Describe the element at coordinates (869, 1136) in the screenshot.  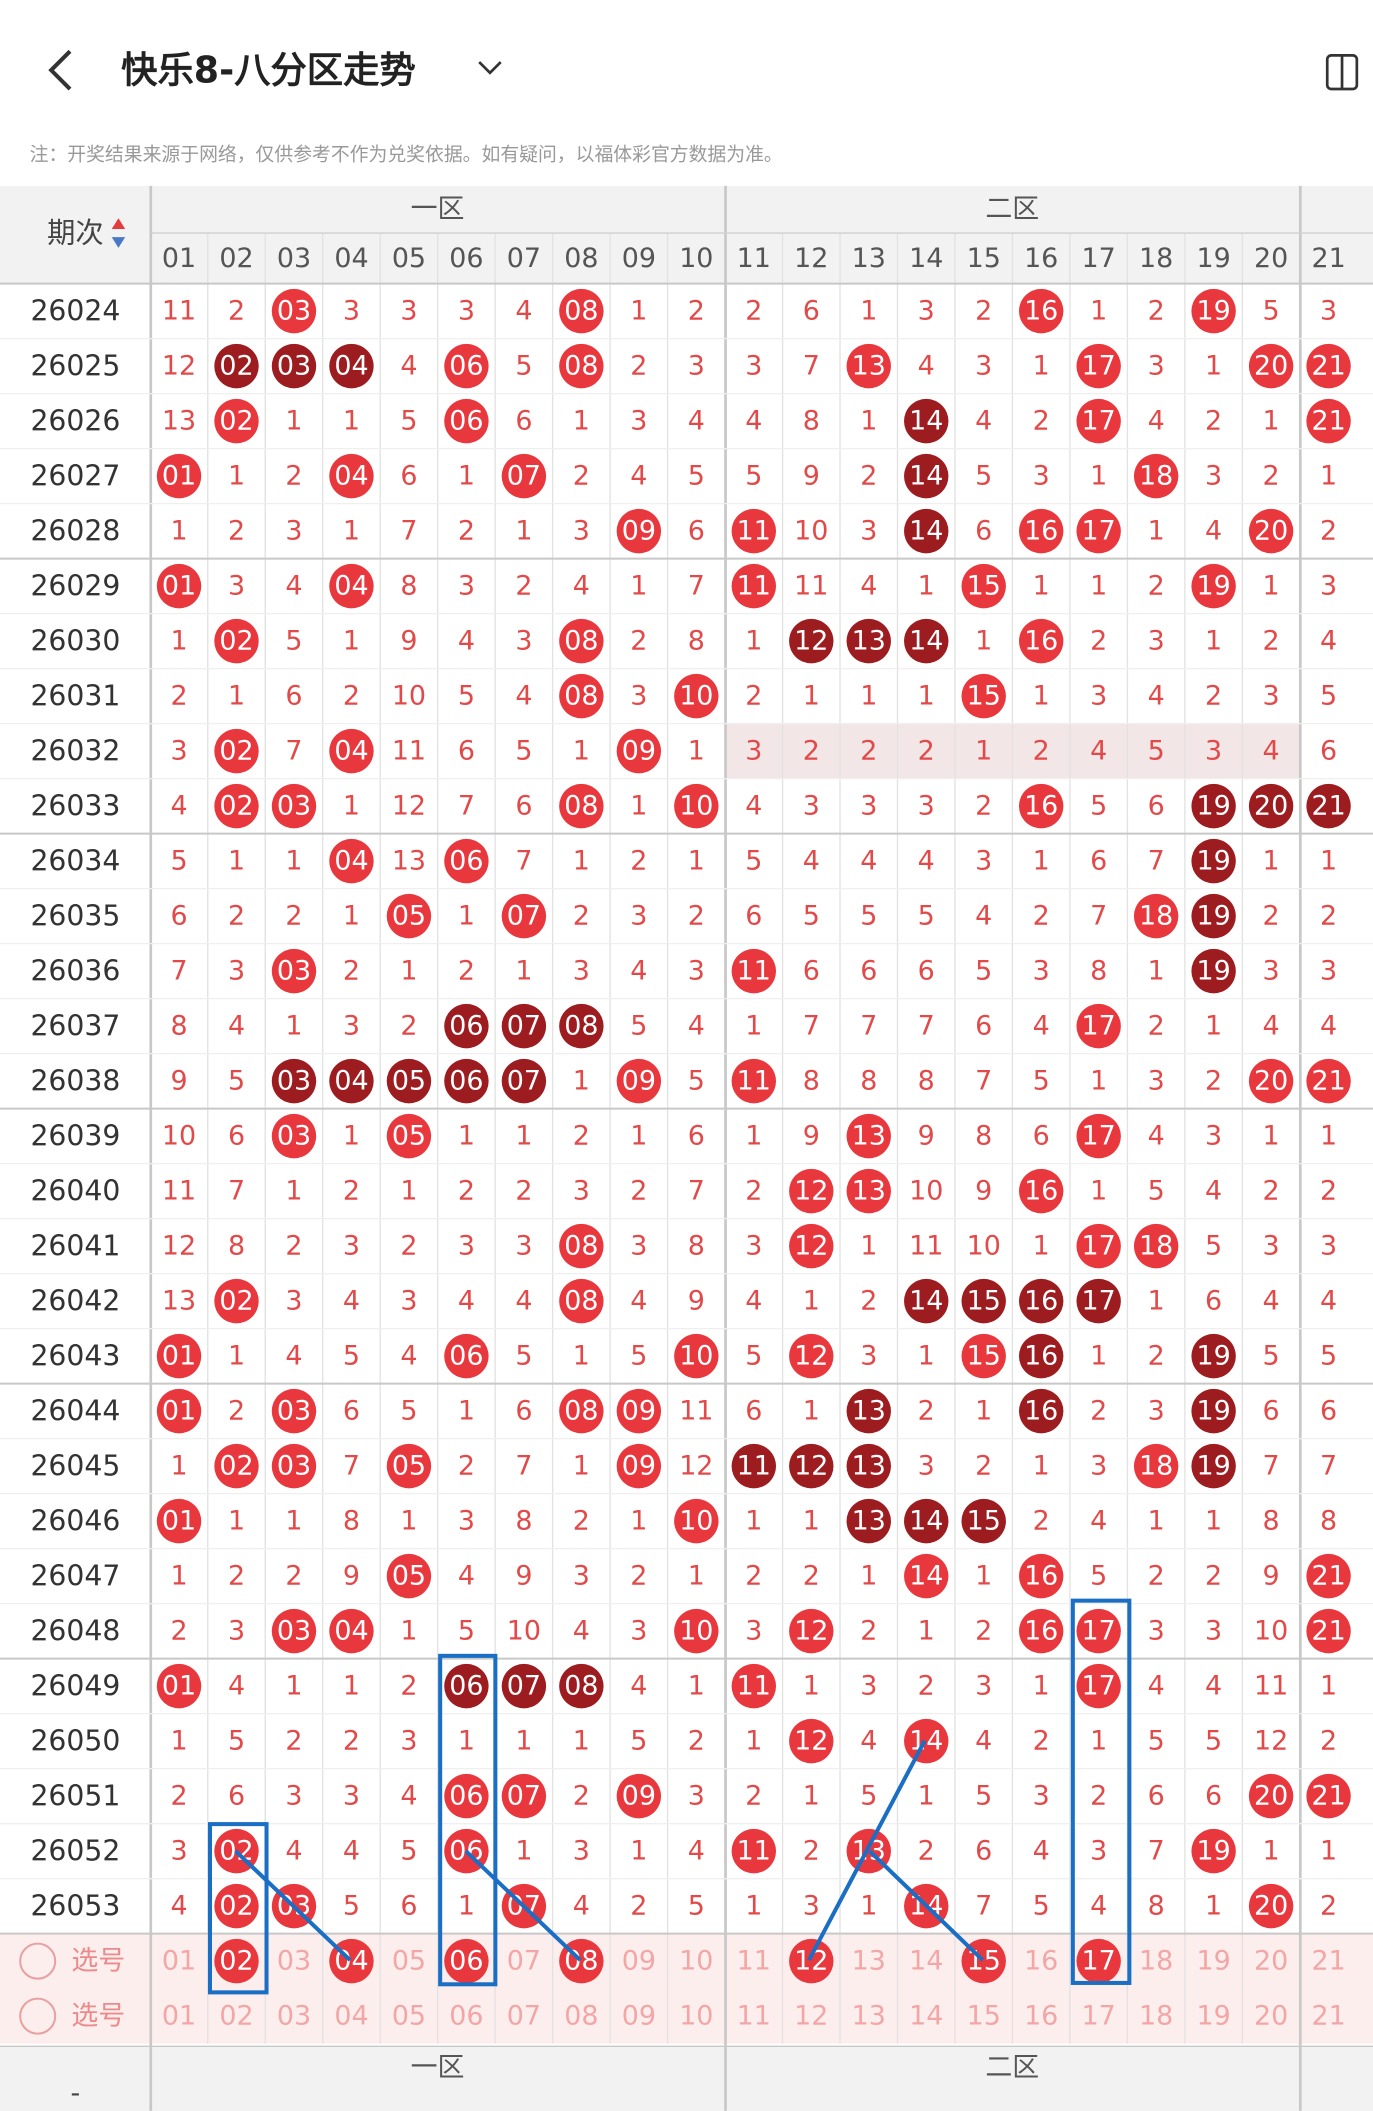
I see `hit-number: 13` at that location.